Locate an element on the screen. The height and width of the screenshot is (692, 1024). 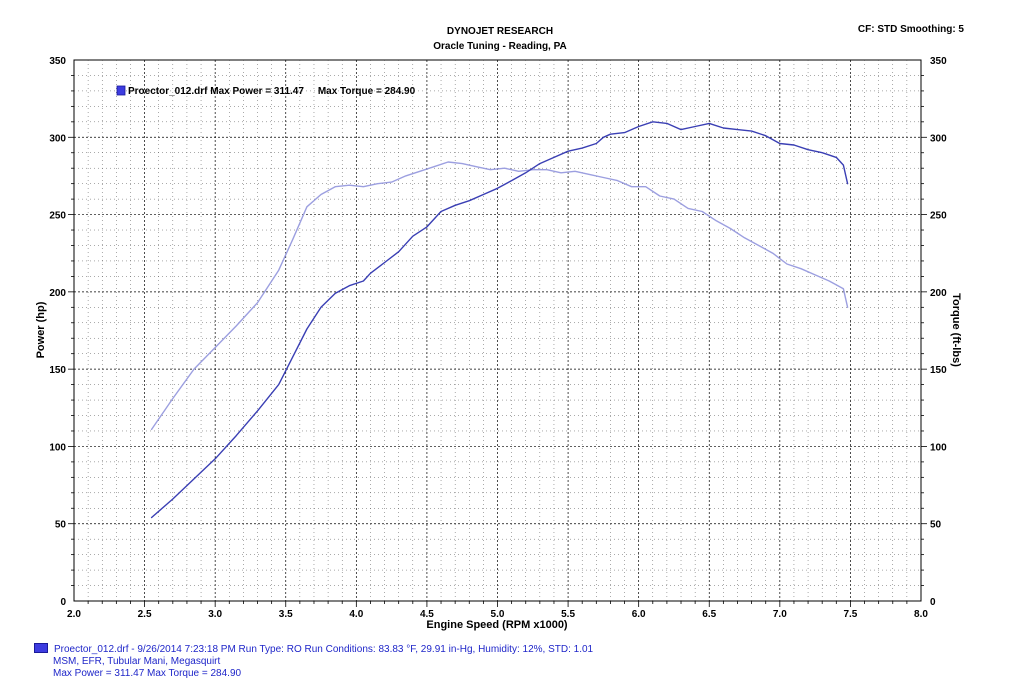
x-axis-label: Engine Speed (RPM x1000) is located at coordinates (497, 625).